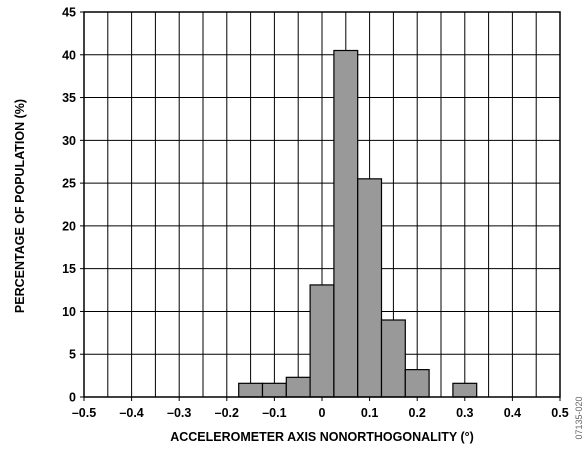 This screenshot has width=587, height=450. I want to click on x-tick-label: –0.5, so click(84, 413).